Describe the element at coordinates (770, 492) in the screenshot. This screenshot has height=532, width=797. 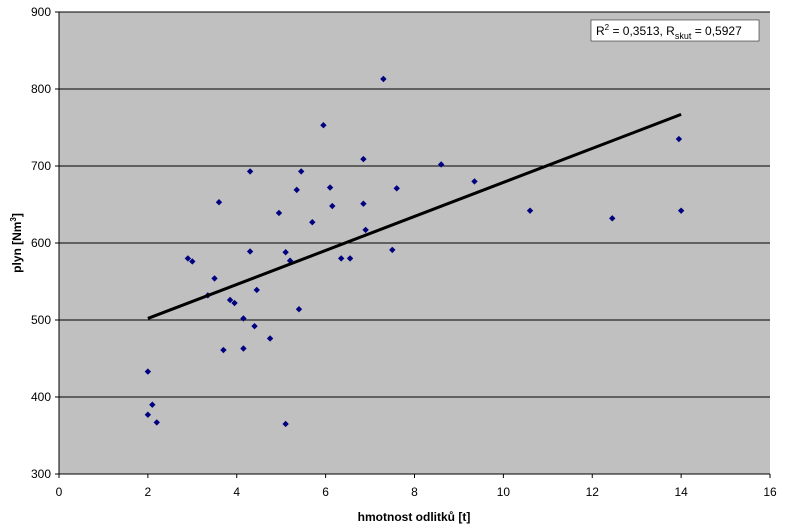
I see `x-tick-label: 16` at that location.